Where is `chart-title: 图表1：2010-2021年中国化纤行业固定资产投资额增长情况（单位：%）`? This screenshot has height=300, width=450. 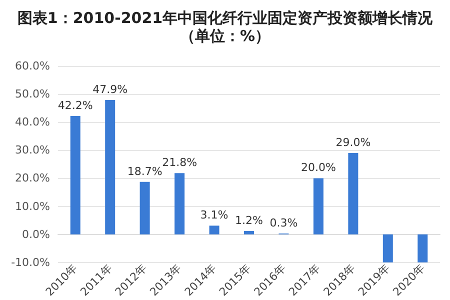 chart-title: 图表1：2010-2021年中国化纤行业固定资产投资额增长情况（单位：%） is located at coordinates (225, 27).